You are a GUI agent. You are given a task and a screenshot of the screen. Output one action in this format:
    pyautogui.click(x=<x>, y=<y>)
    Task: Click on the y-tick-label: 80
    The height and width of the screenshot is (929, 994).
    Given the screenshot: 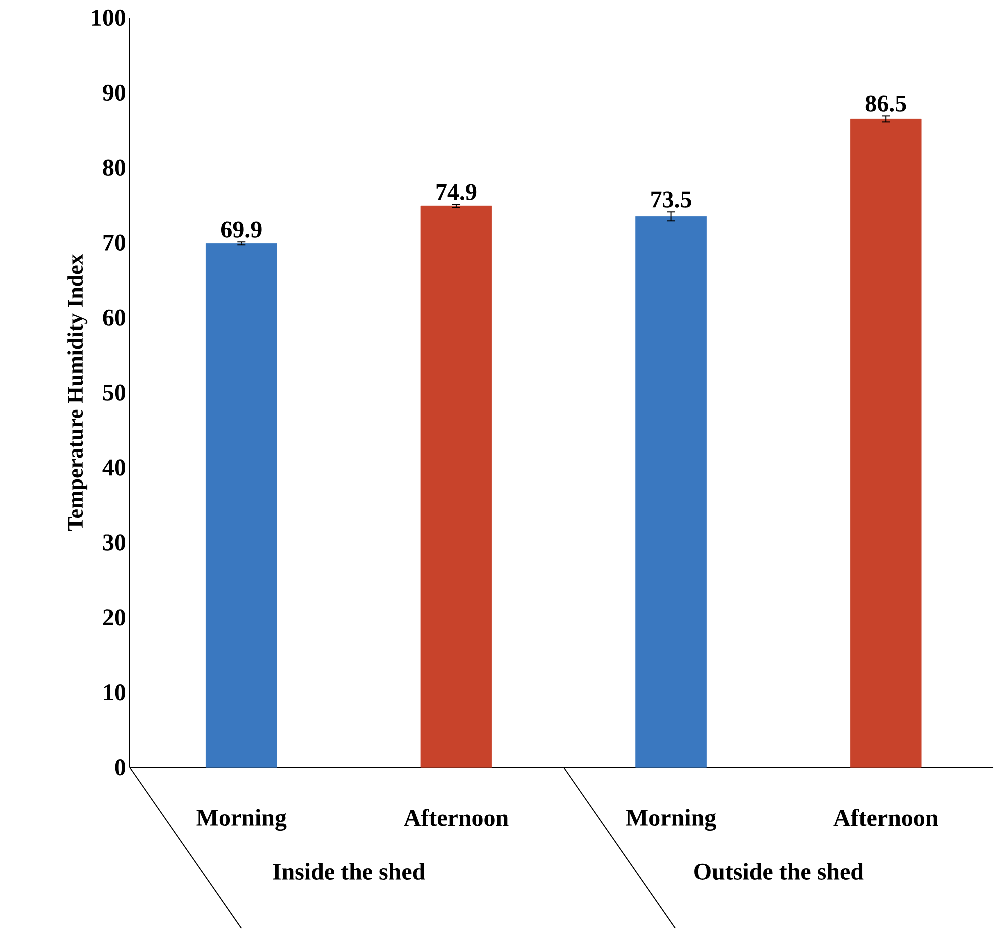 What is the action you would take?
    pyautogui.click(x=114, y=168)
    